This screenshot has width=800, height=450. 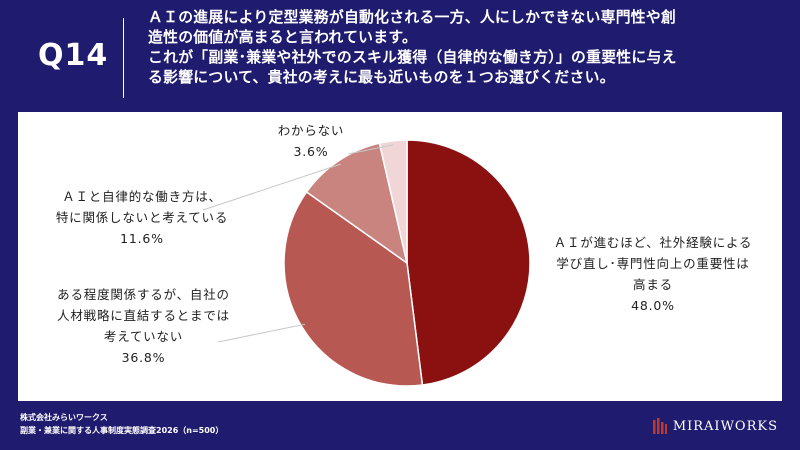 I want to click on slice-label-2: ＡＩと自律的な働き方は、 特に関係しないと考えている 11.6%, so click(x=142, y=217).